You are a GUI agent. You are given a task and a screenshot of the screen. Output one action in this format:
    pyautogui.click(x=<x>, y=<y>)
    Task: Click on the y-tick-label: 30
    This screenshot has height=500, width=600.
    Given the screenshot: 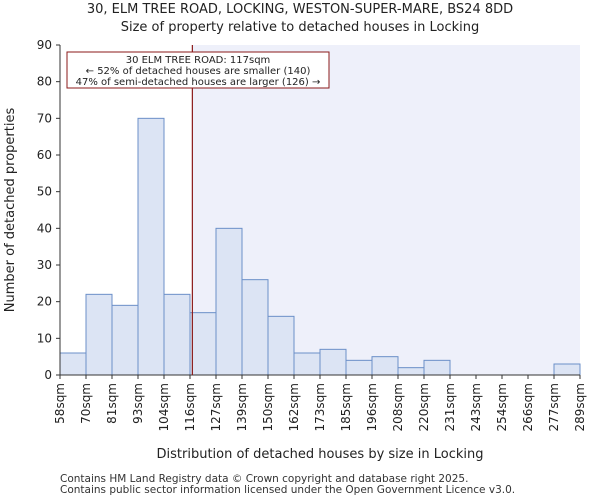 What is the action you would take?
    pyautogui.click(x=44, y=265)
    